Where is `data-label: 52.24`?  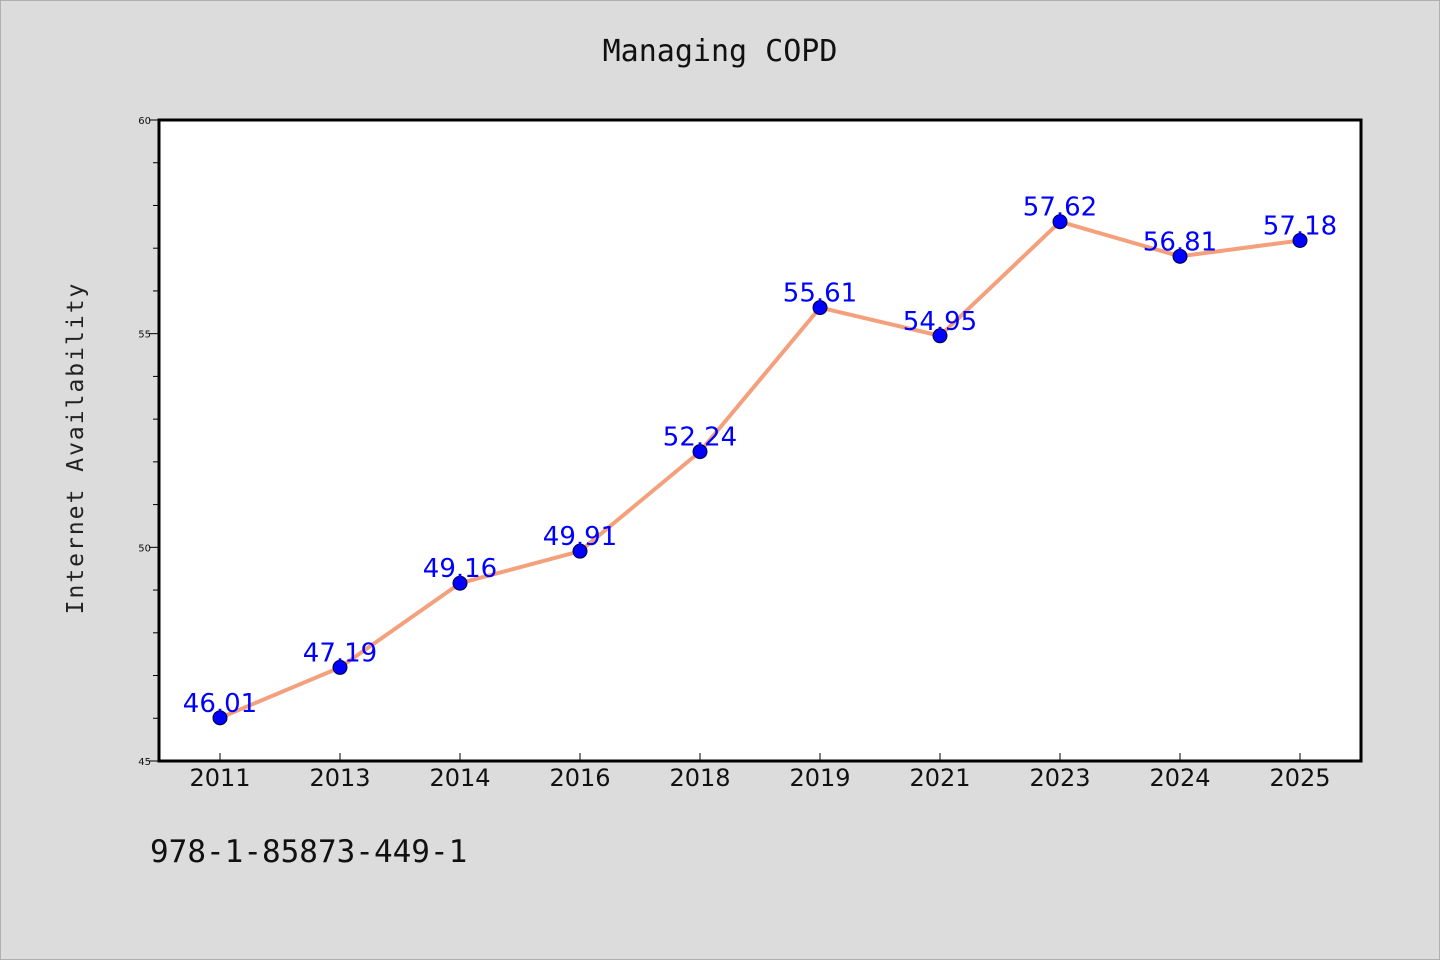 data-label: 52.24 is located at coordinates (700, 438).